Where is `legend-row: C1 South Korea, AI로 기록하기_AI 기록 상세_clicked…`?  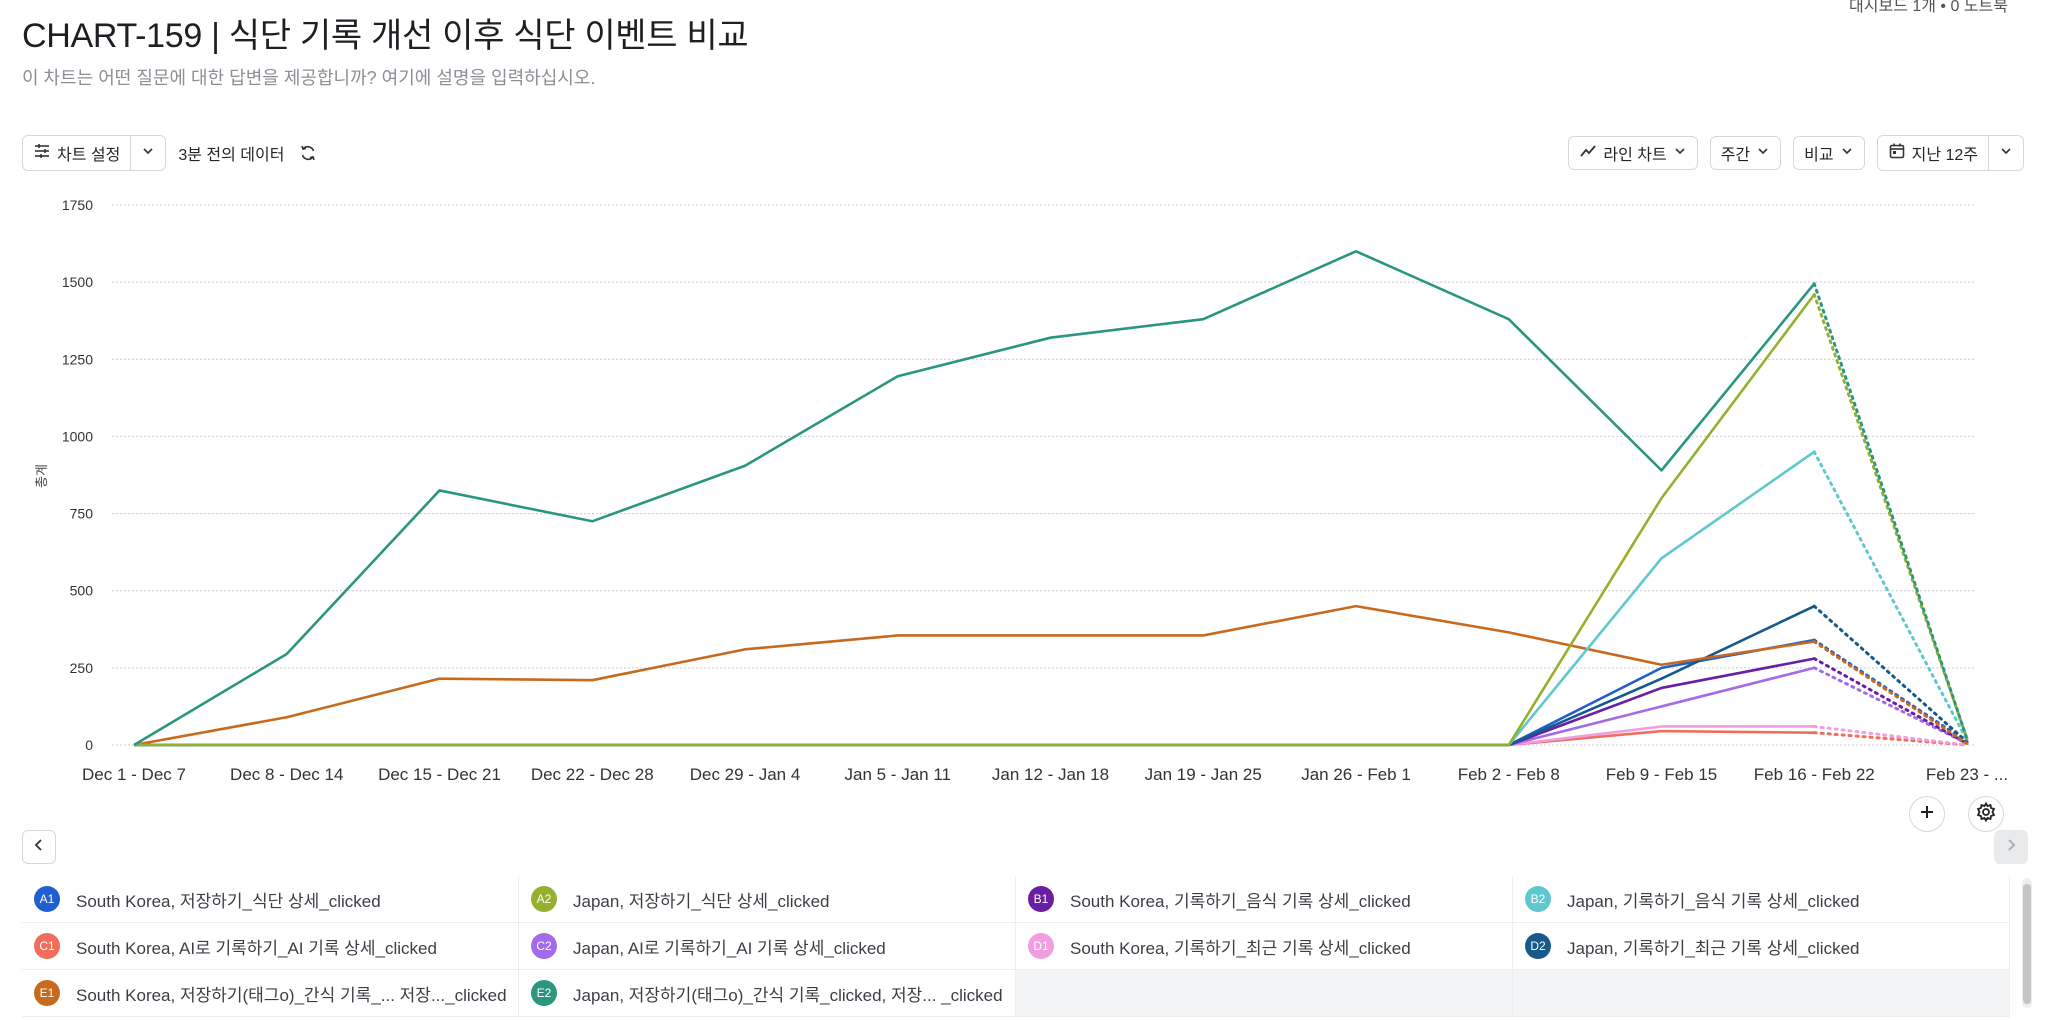 legend-row: C1 South Korea, AI로 기록하기_AI 기록 상세_clicked… is located at coordinates (1016, 946).